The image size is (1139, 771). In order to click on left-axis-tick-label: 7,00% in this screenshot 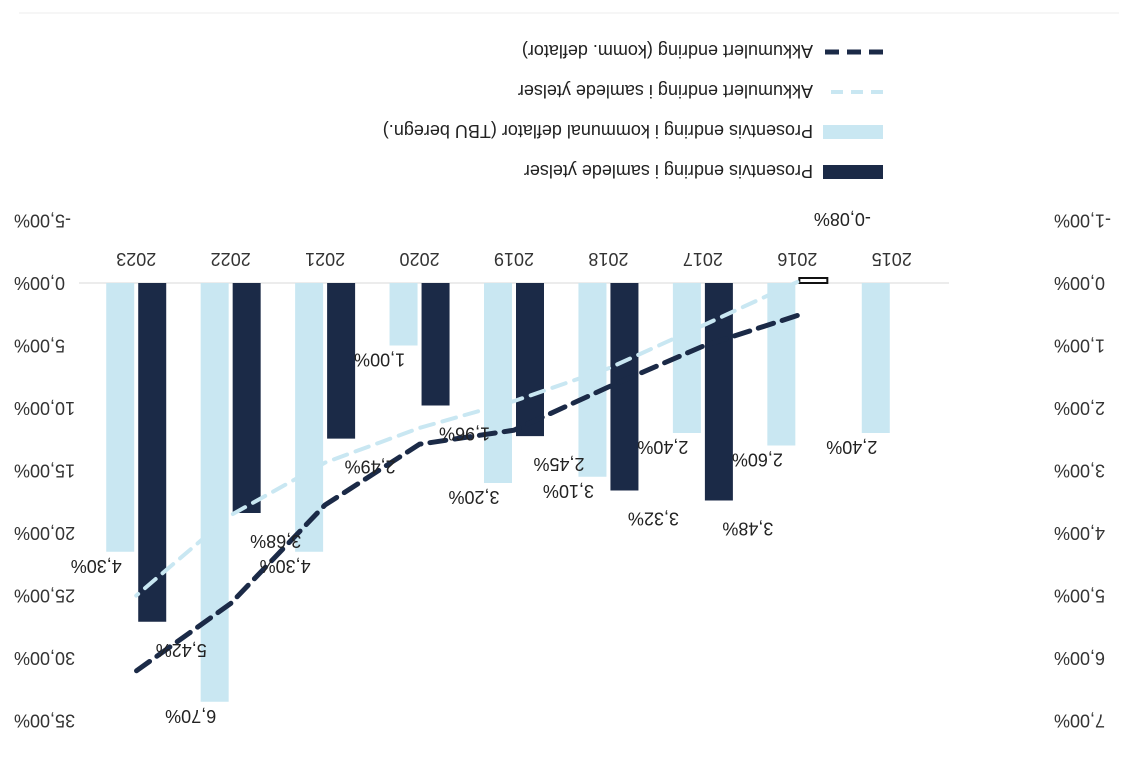, I will do `click(1079, 721)`.